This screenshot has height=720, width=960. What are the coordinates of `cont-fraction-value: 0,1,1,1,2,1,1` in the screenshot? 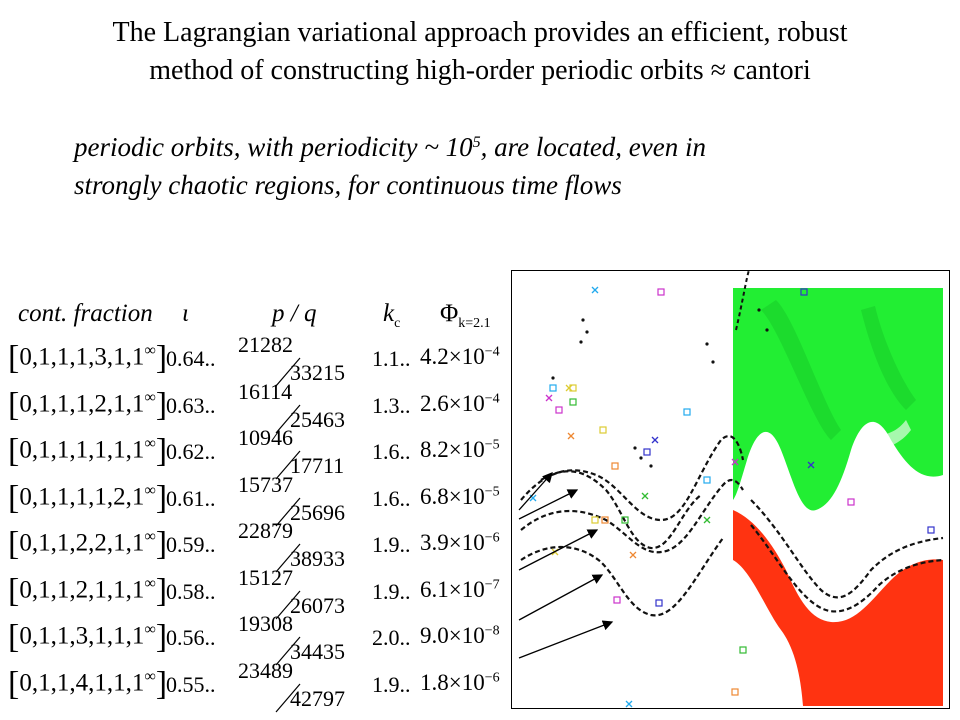 It's located at (82, 403).